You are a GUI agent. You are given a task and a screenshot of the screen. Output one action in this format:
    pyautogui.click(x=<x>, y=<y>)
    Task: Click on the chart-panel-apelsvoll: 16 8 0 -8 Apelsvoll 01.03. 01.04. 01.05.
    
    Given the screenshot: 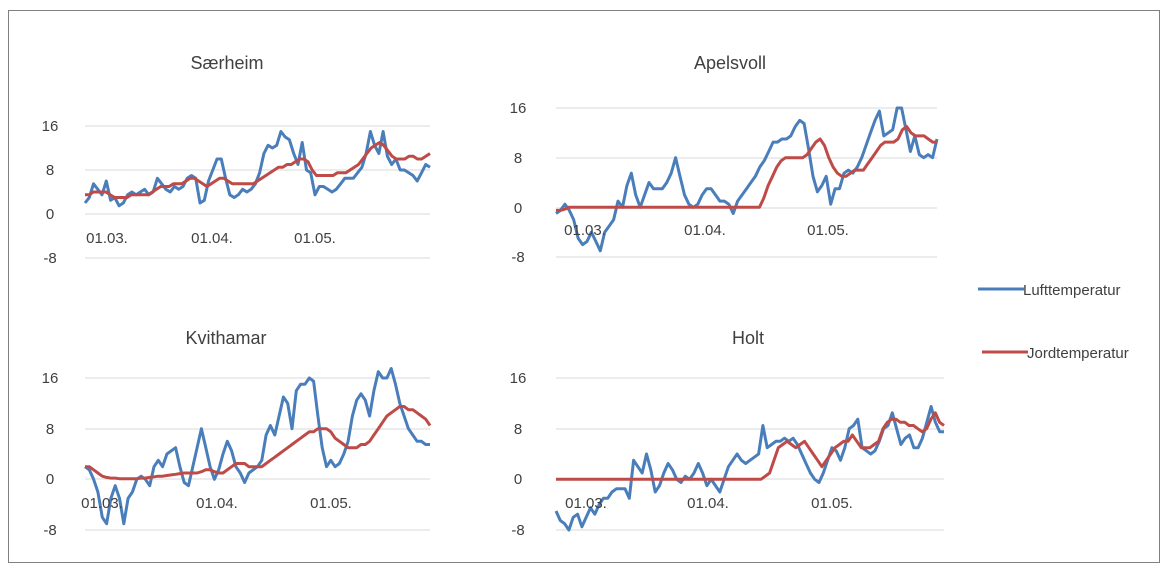 What is the action you would take?
    pyautogui.click(x=724, y=159)
    